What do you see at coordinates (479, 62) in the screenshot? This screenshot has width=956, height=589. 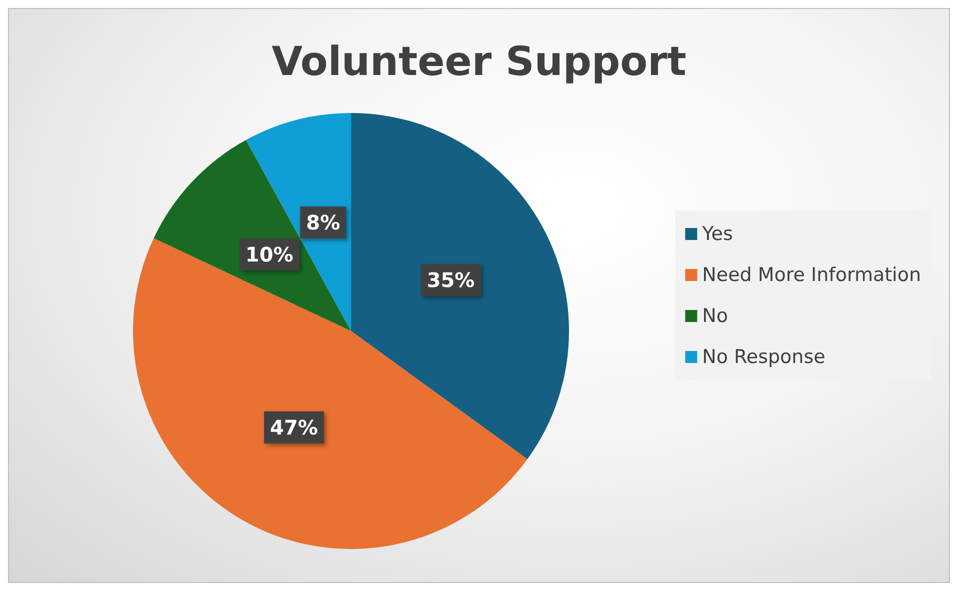 I see `chart-title: Volunteer Support` at bounding box center [479, 62].